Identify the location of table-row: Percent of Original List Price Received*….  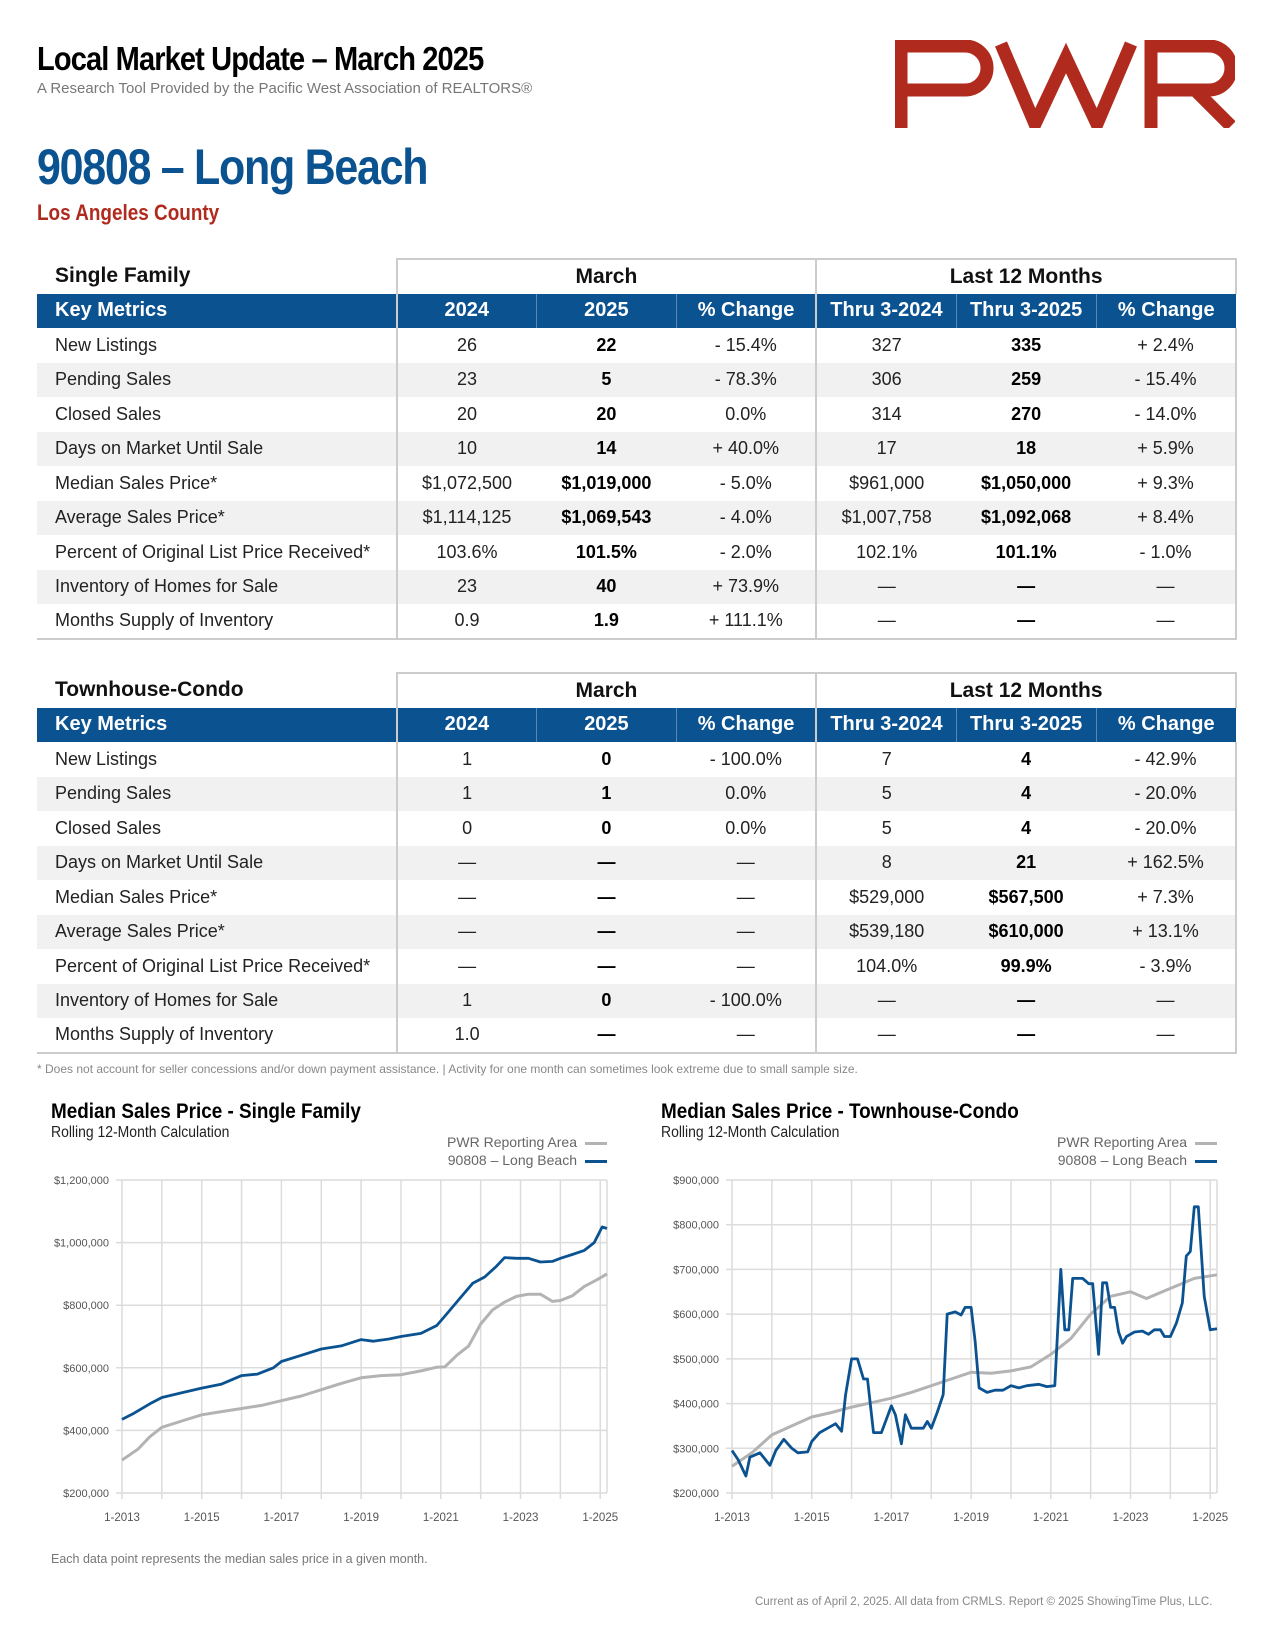
(637, 552).